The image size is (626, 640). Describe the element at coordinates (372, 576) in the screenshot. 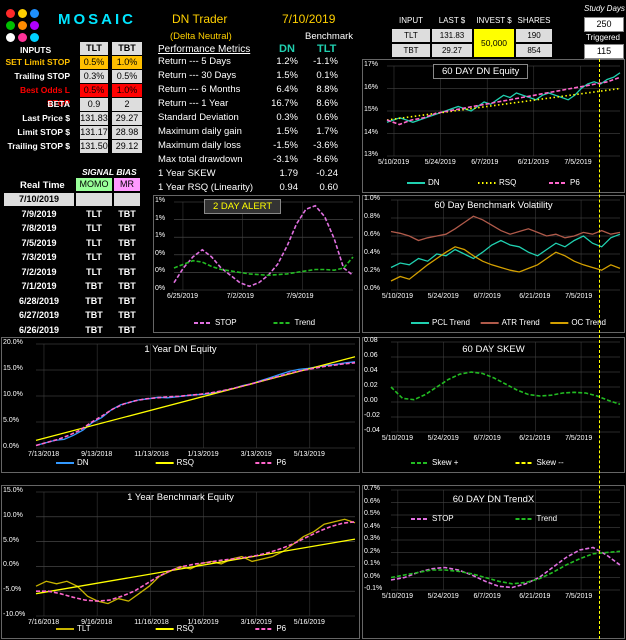

I see `y-tick-label: 0.0%` at that location.